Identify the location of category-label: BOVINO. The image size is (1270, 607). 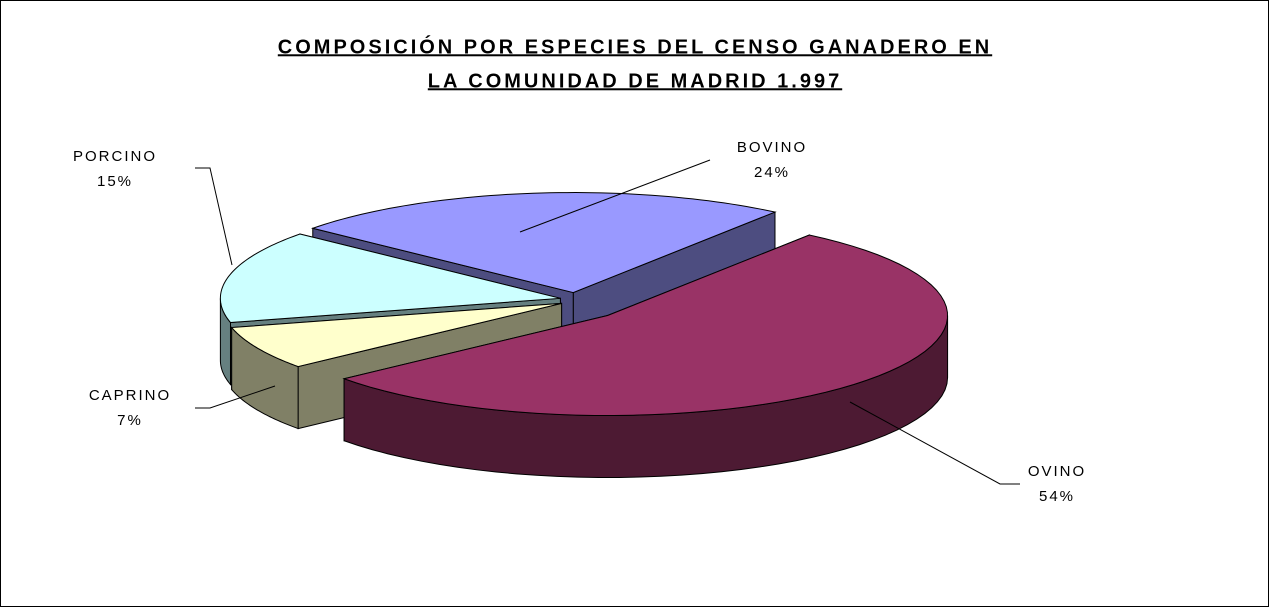
(772, 147).